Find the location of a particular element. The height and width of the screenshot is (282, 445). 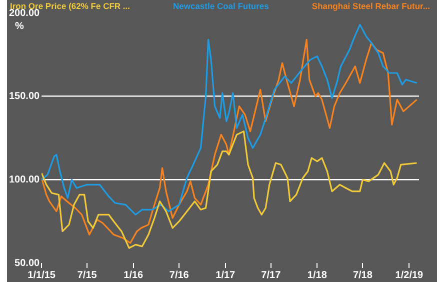

y-tick-label: 100.00 is located at coordinates (24, 180).